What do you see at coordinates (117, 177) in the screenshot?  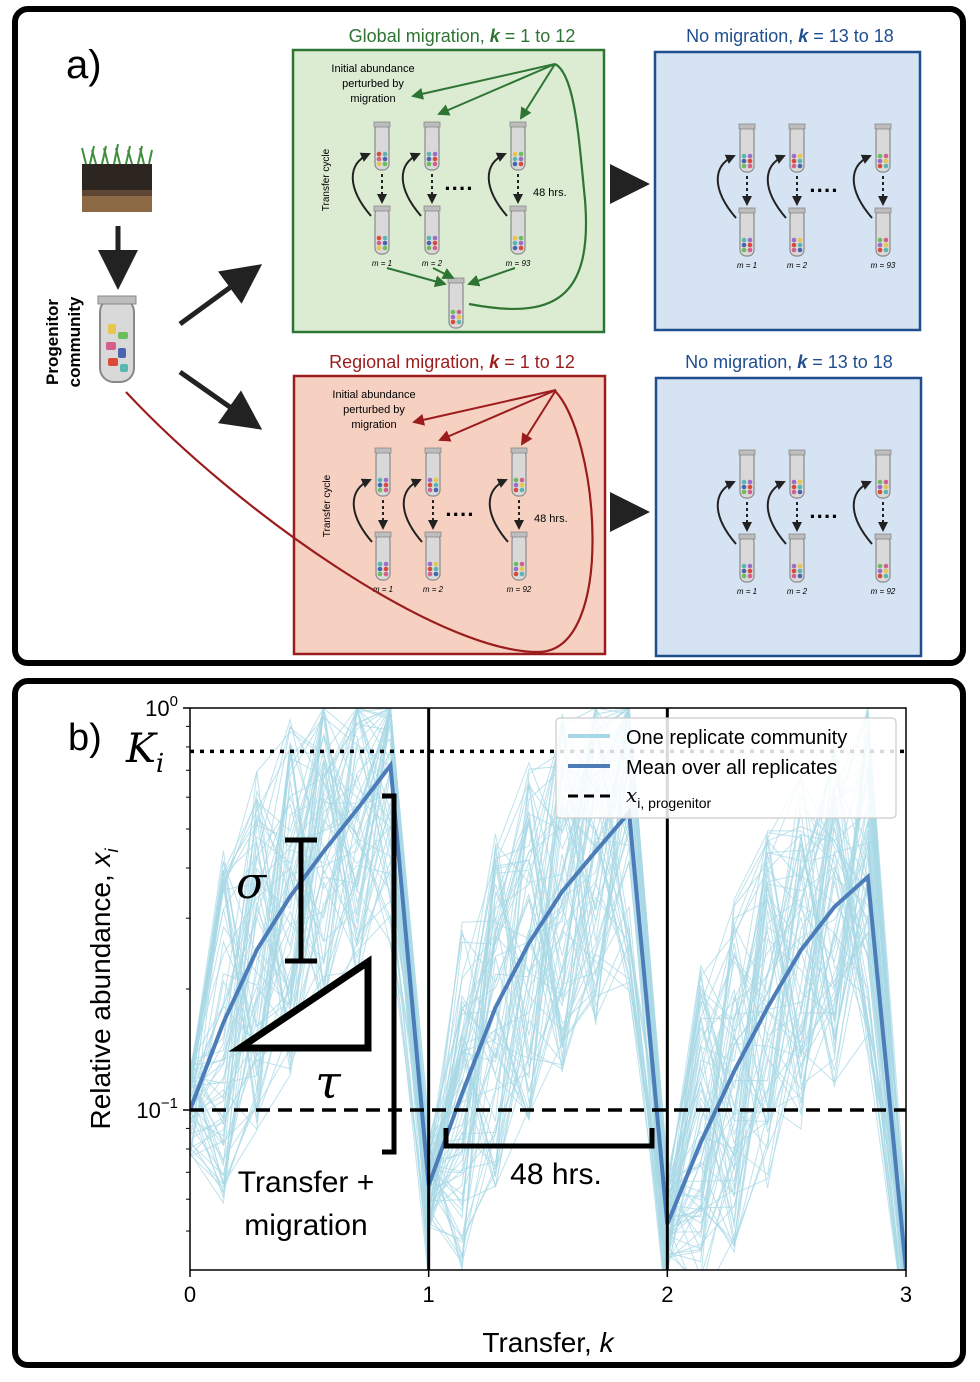 I see `soil-sample-icon` at bounding box center [117, 177].